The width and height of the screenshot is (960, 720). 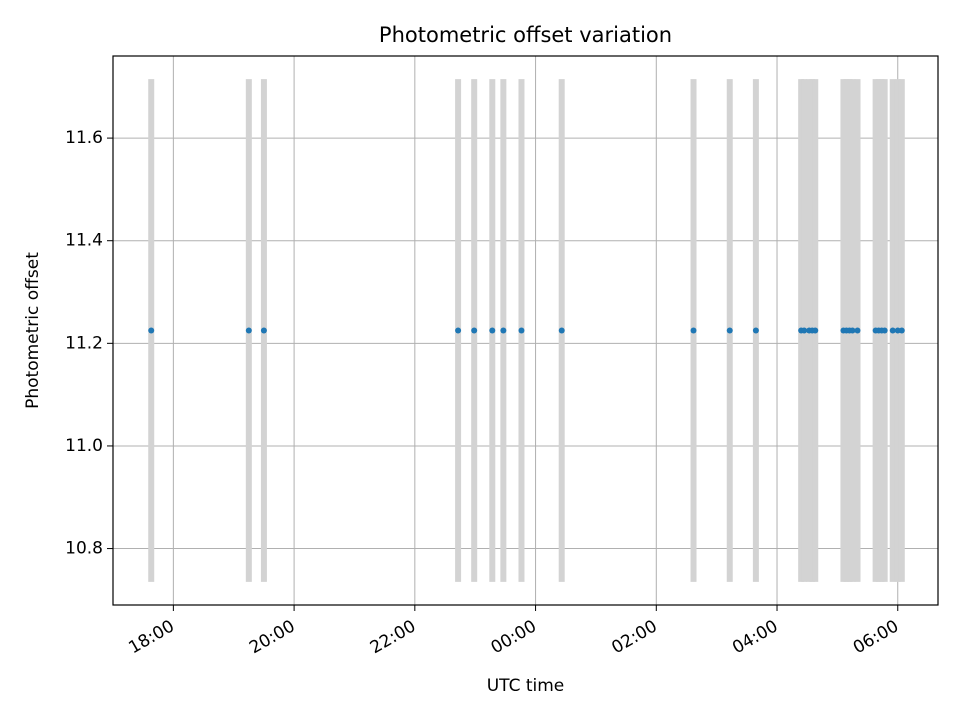 I want to click on chart-title: Photometric offset variation, so click(x=525, y=35).